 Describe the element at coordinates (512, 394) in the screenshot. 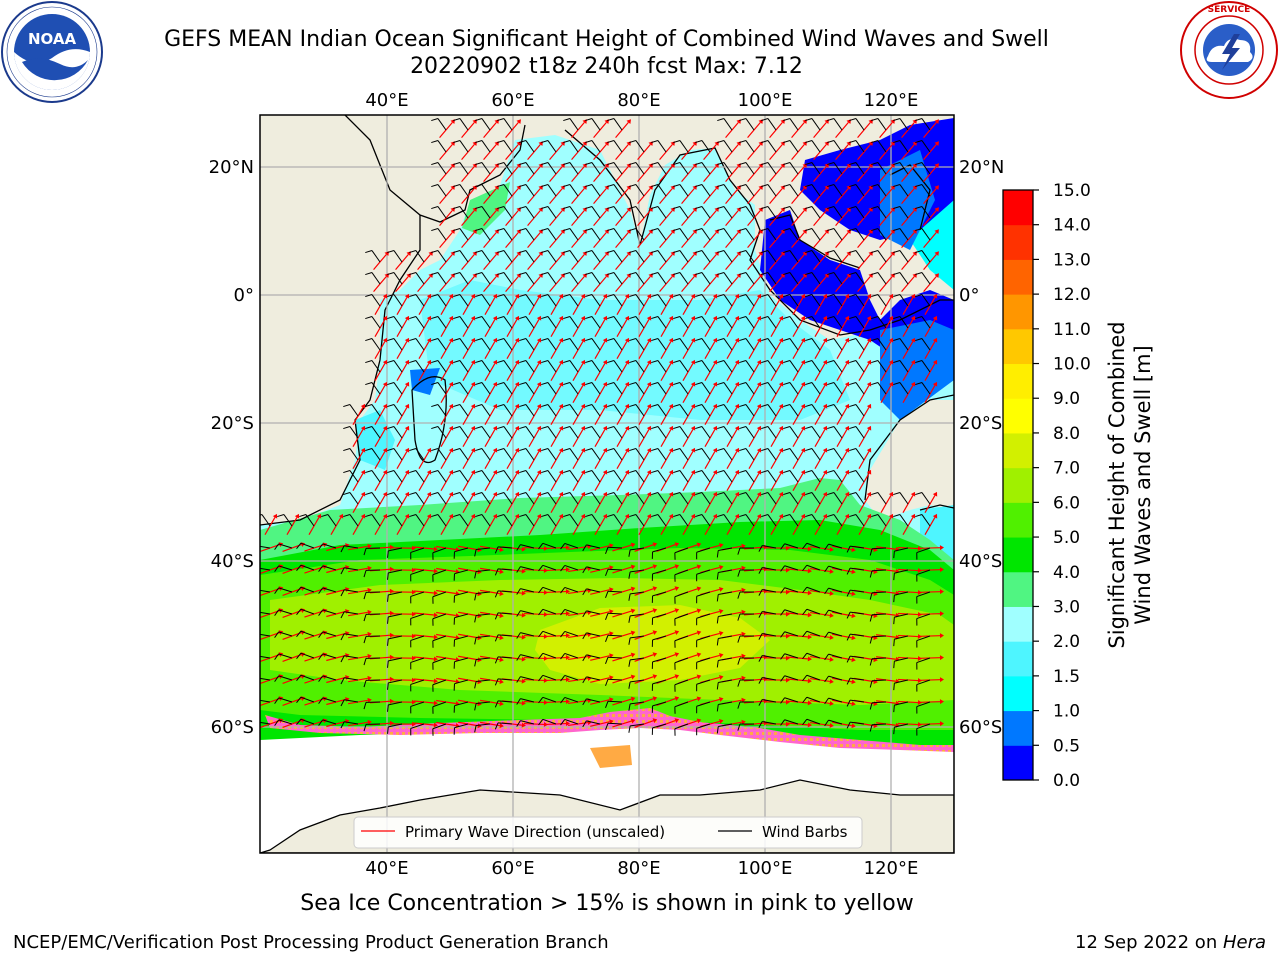

I see `wave-direction-arrow` at that location.